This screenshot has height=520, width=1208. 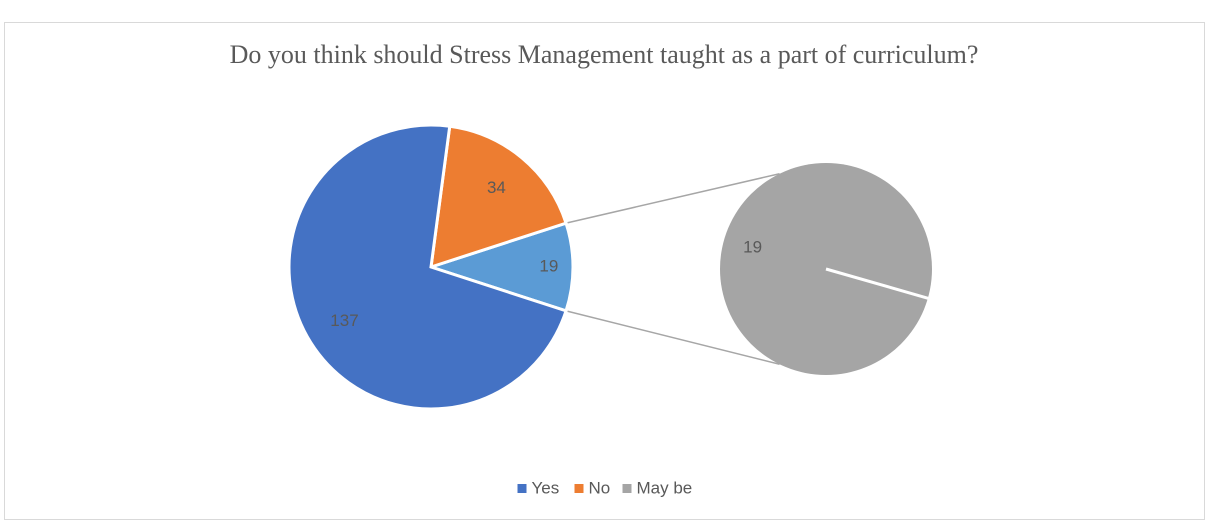 What do you see at coordinates (600, 487) in the screenshot?
I see `legend-label: No` at bounding box center [600, 487].